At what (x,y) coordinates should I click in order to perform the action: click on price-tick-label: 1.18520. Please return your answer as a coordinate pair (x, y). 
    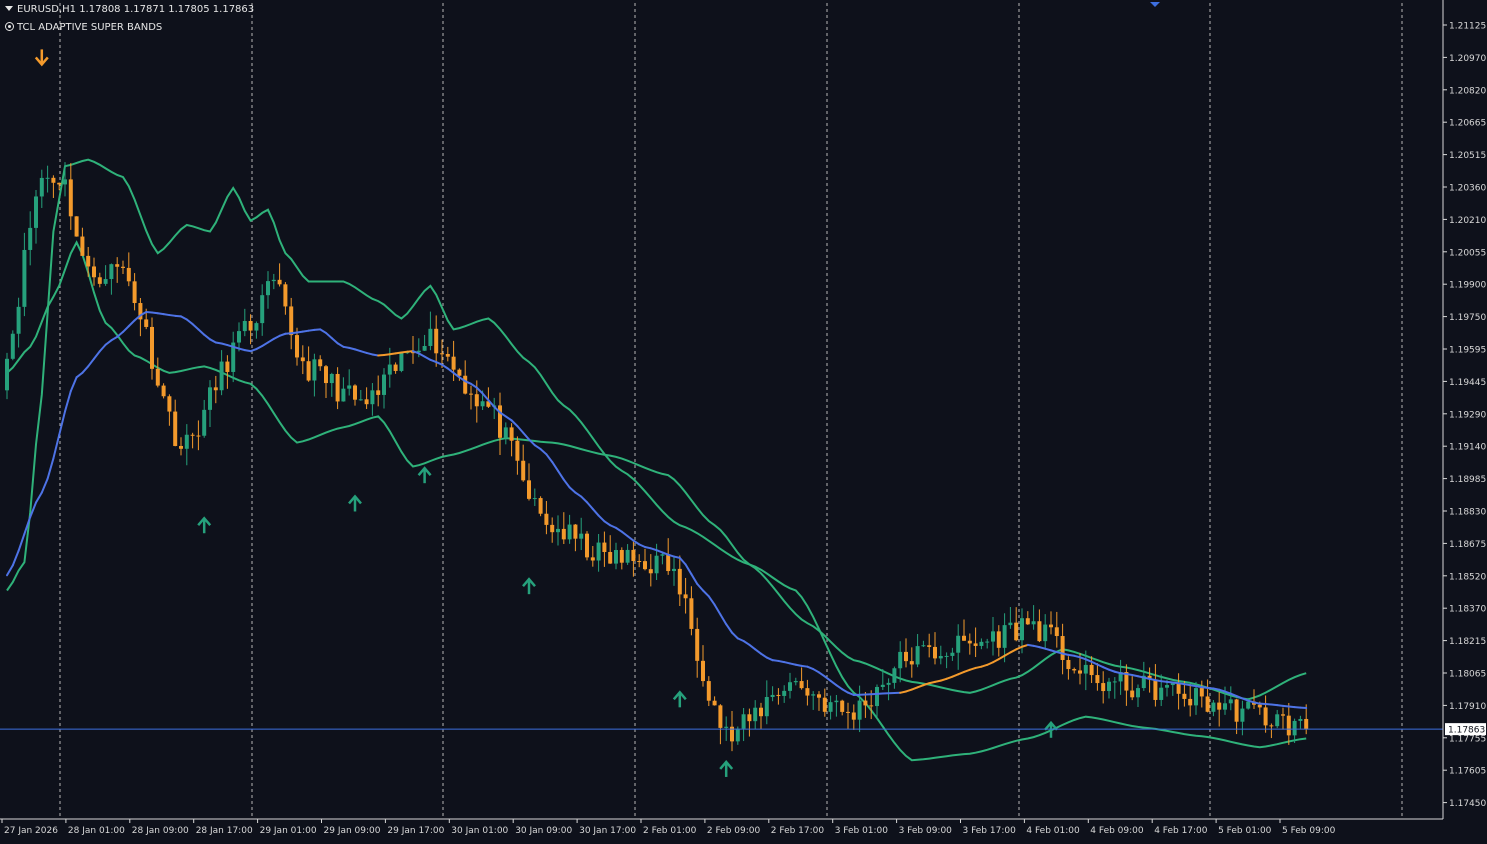
    Looking at the image, I should click on (1467, 577).